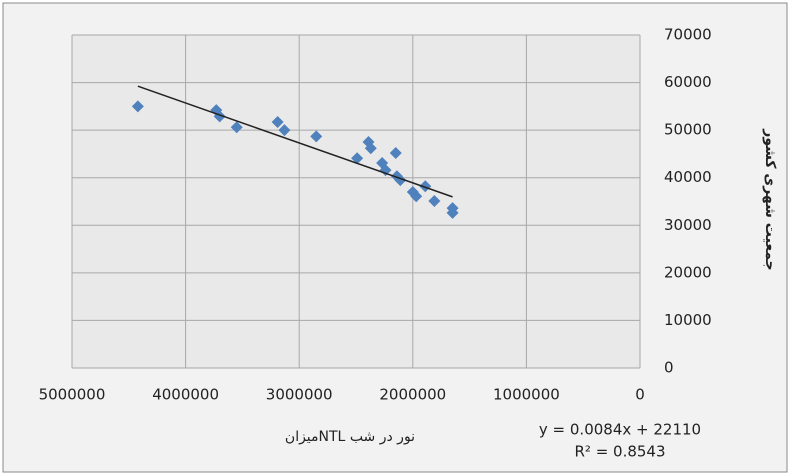  Describe the element at coordinates (299, 395) in the screenshot. I see `x-tick-label: 3000000` at that location.